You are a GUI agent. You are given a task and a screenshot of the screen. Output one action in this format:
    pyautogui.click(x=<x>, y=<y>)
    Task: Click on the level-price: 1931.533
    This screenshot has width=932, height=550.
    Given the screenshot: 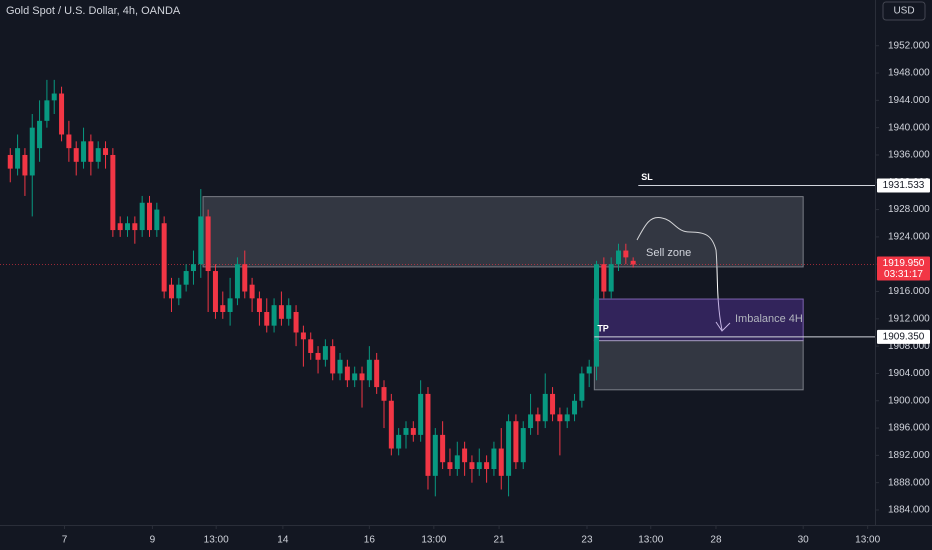 What is the action you would take?
    pyautogui.click(x=904, y=185)
    